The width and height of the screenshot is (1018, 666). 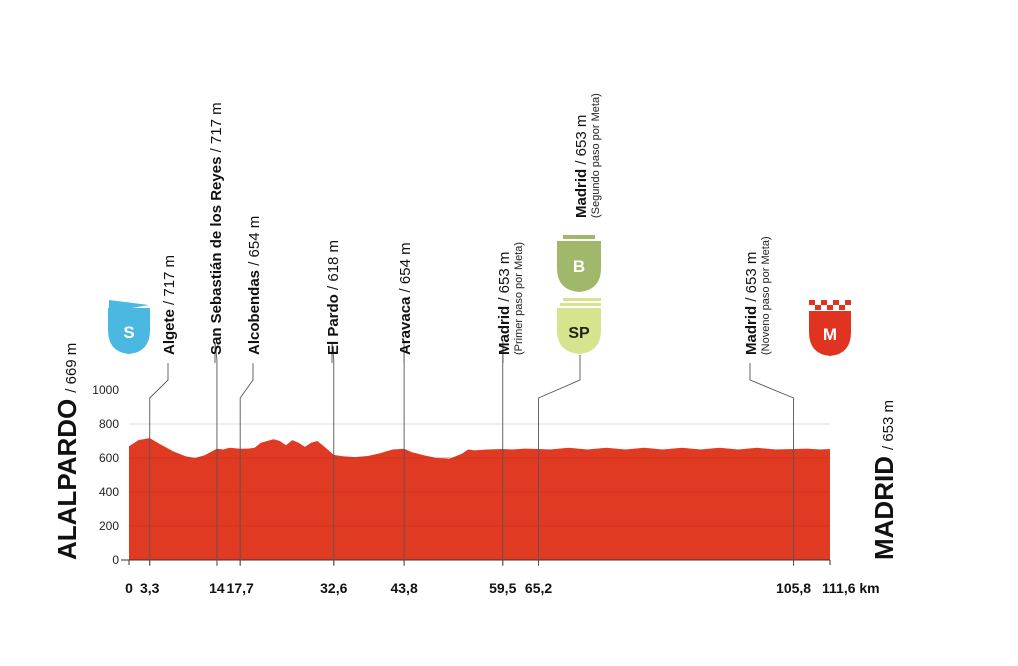 I want to click on waypoint-label: Aravaca / 654 m, so click(x=405, y=298).